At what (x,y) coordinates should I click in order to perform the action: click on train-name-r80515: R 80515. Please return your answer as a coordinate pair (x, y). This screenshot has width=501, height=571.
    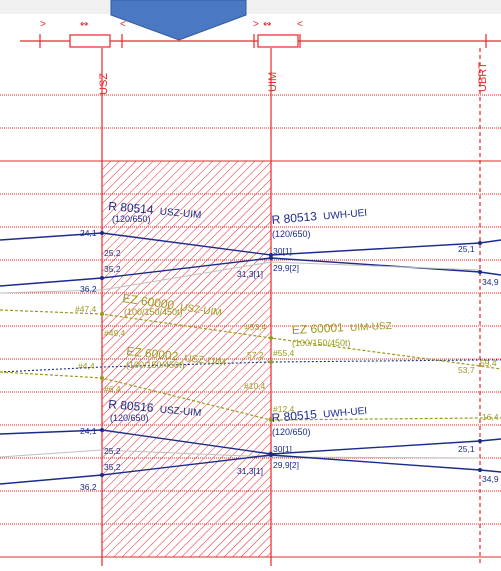
    Looking at the image, I should click on (294, 416).